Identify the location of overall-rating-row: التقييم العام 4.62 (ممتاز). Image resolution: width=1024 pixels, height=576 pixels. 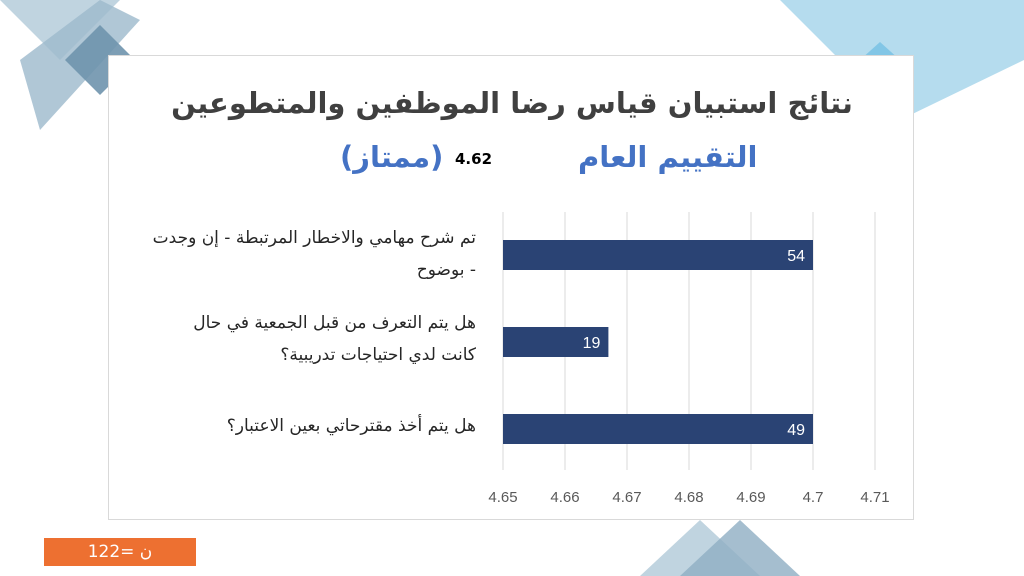
(512, 160).